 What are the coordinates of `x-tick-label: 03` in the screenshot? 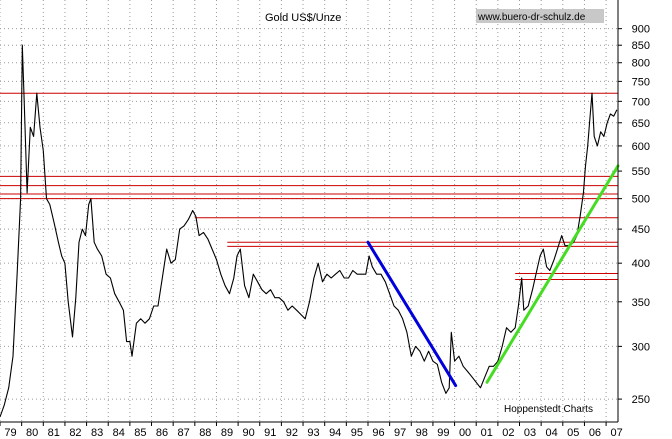 It's located at (530, 433).